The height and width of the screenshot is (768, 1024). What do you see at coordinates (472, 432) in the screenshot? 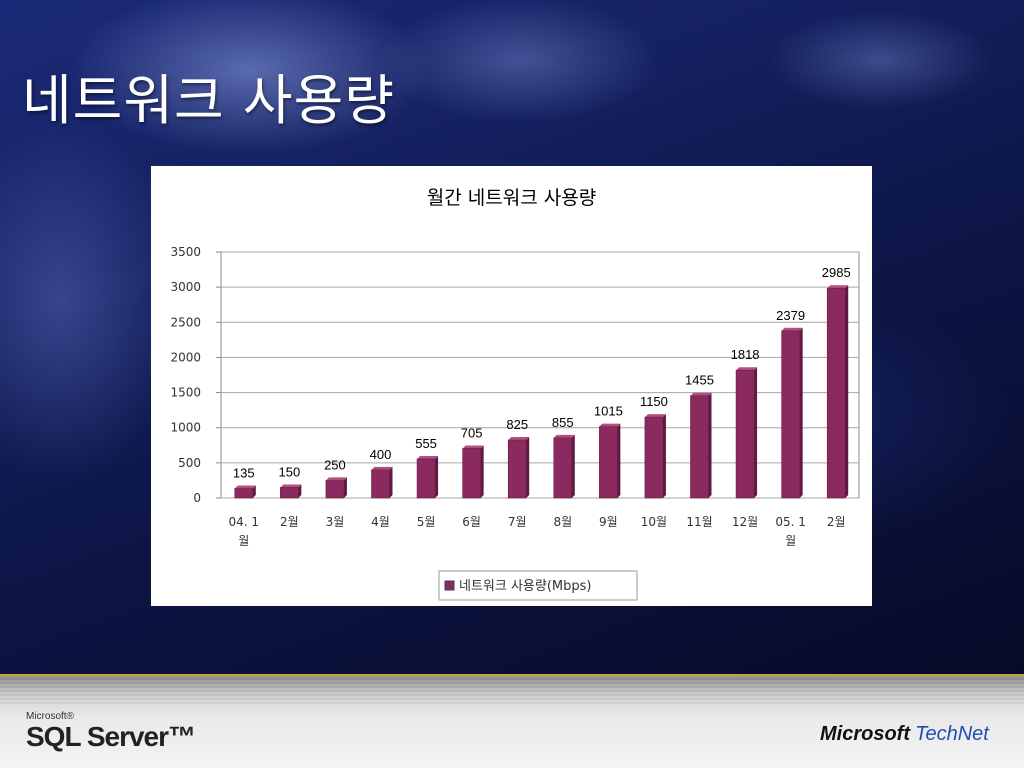
I see `data-label: 705` at bounding box center [472, 432].